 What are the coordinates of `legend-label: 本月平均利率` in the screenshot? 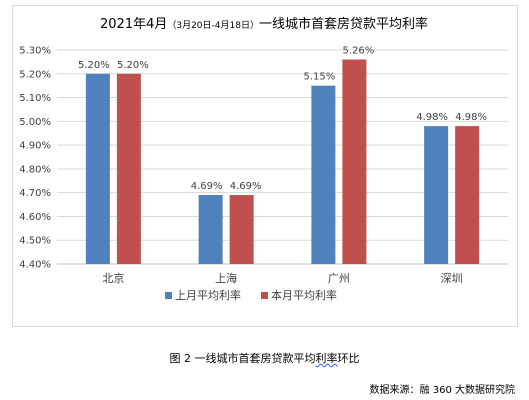 It's located at (304, 295).